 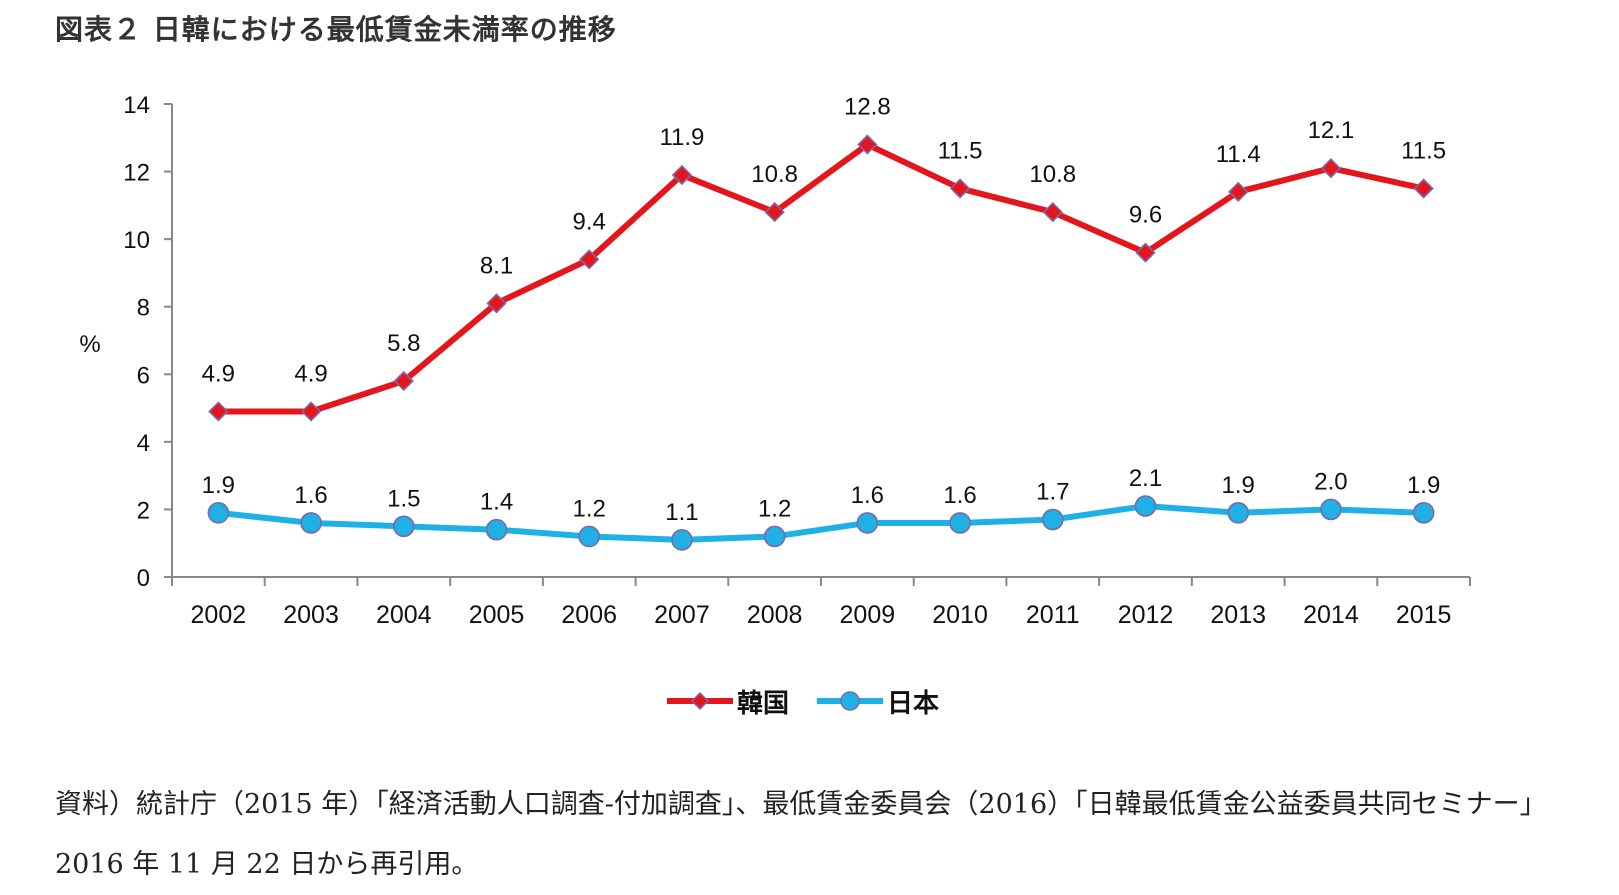 I want to click on data-label-japan: 1.4, so click(x=496, y=502).